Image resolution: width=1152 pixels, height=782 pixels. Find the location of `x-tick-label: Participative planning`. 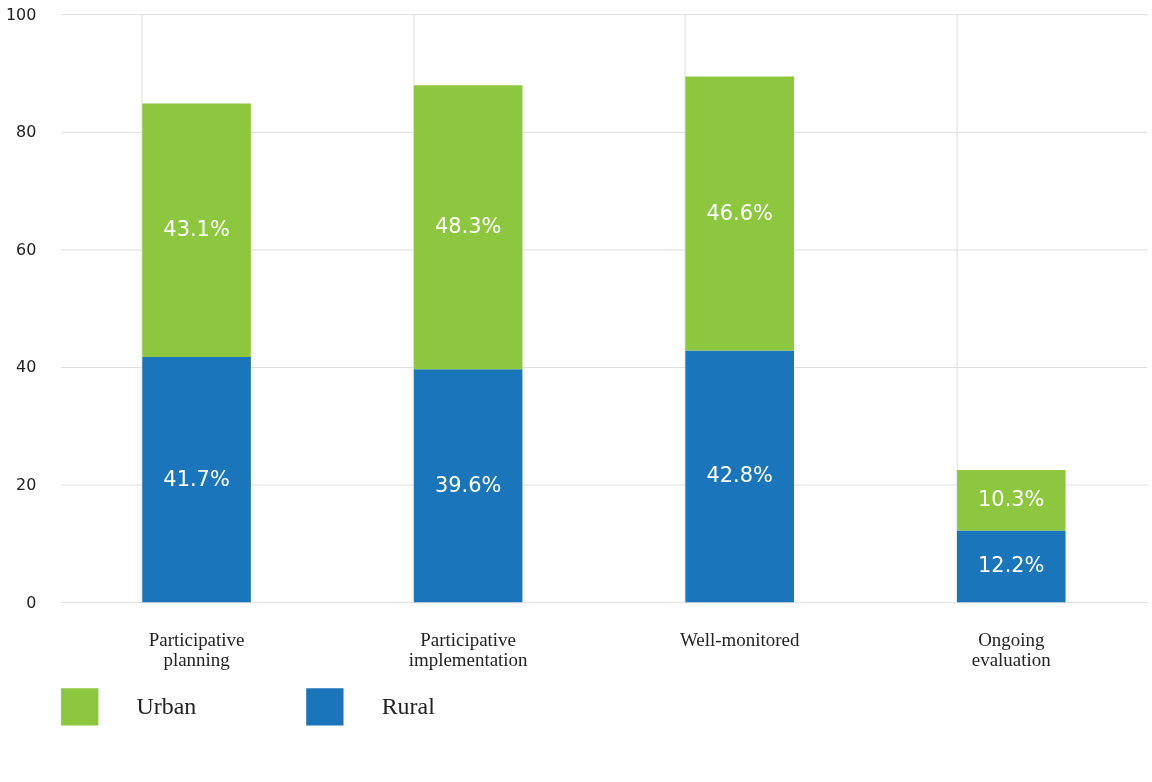

x-tick-label: Participative planning is located at coordinates (196, 649).